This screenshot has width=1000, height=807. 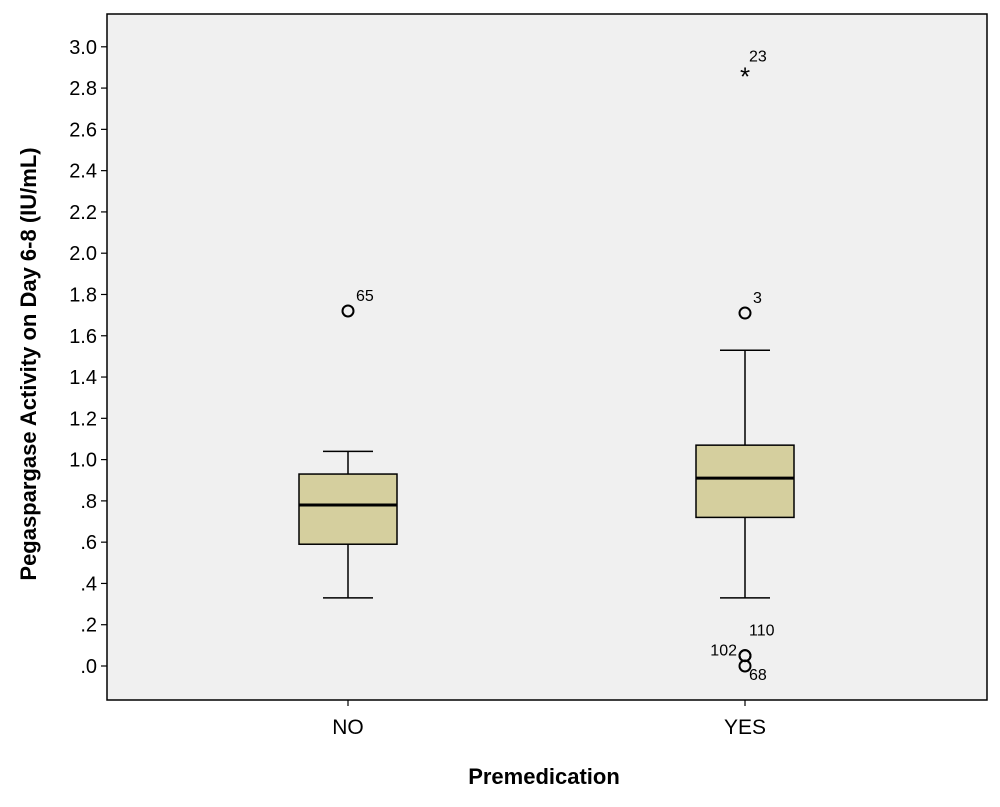 What do you see at coordinates (28, 363) in the screenshot?
I see `y-axis-title: Pegaspargase Activity on Day 6-8 (IU/mL)` at bounding box center [28, 363].